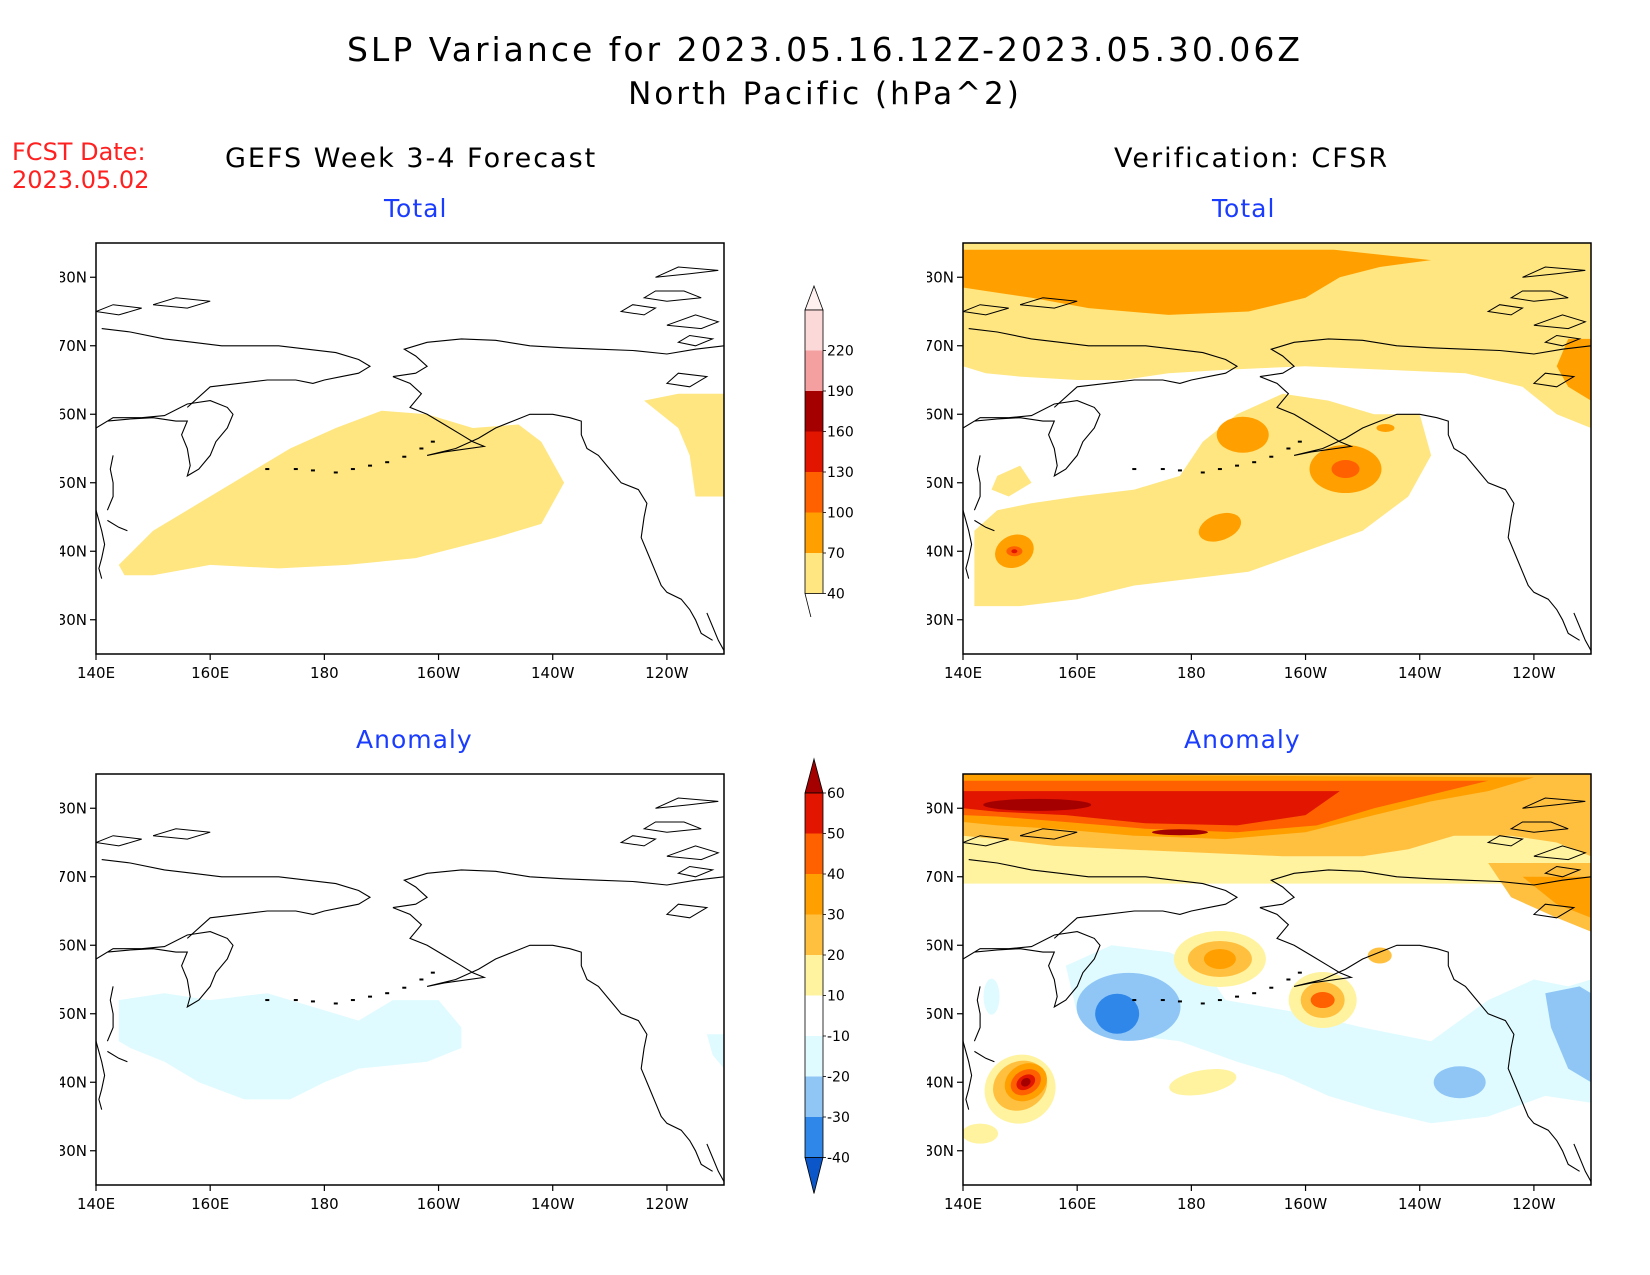  Describe the element at coordinates (836, 956) in the screenshot. I see `colorbar-label: 20` at that location.